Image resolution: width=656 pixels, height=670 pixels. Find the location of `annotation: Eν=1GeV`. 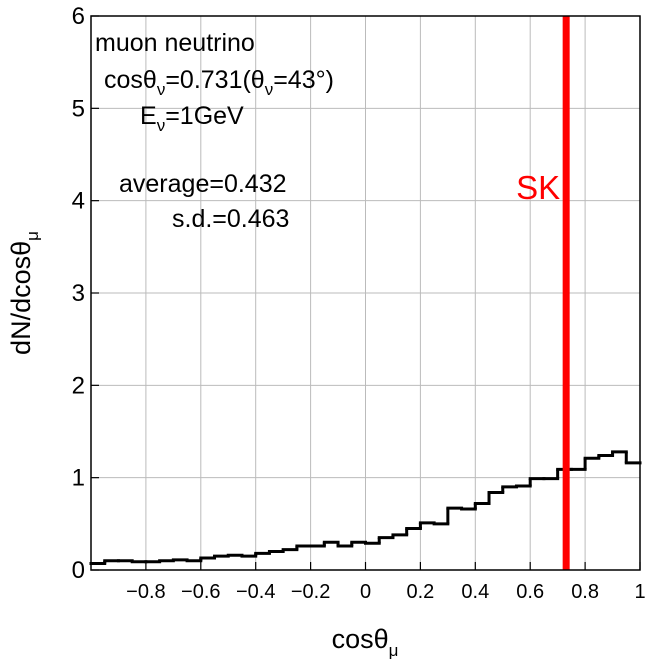

annotation: Eν=1GeV is located at coordinates (192, 118).